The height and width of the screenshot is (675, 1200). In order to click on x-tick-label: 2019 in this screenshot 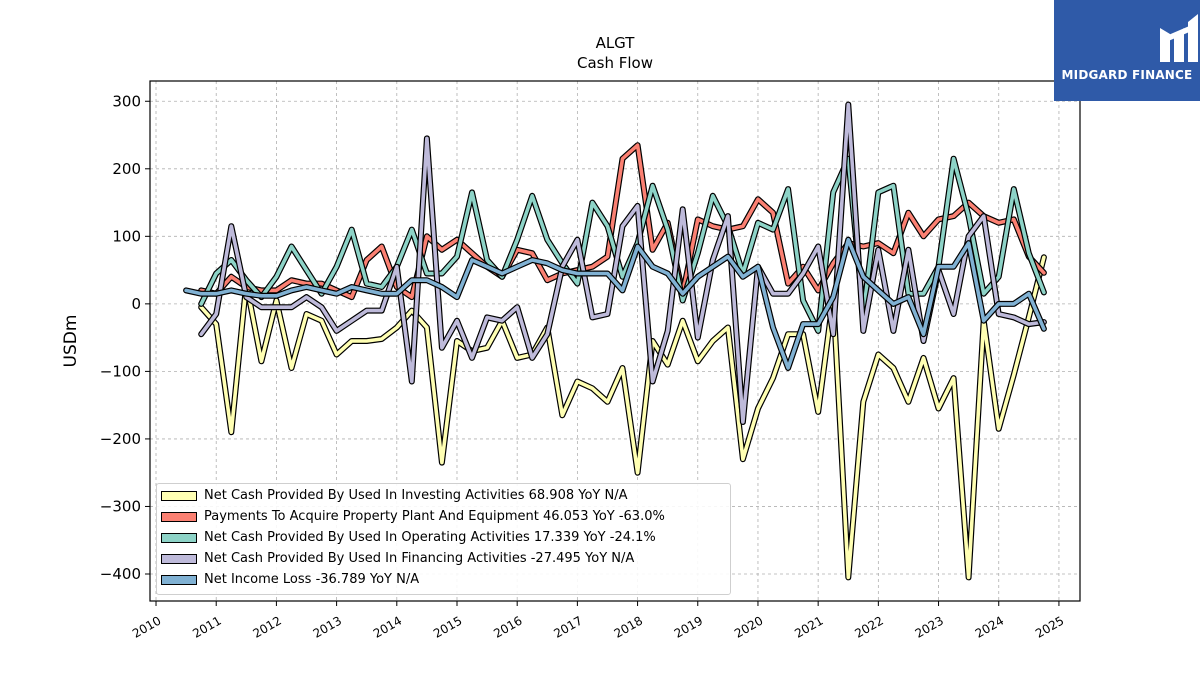, I will do `click(688, 626)`.